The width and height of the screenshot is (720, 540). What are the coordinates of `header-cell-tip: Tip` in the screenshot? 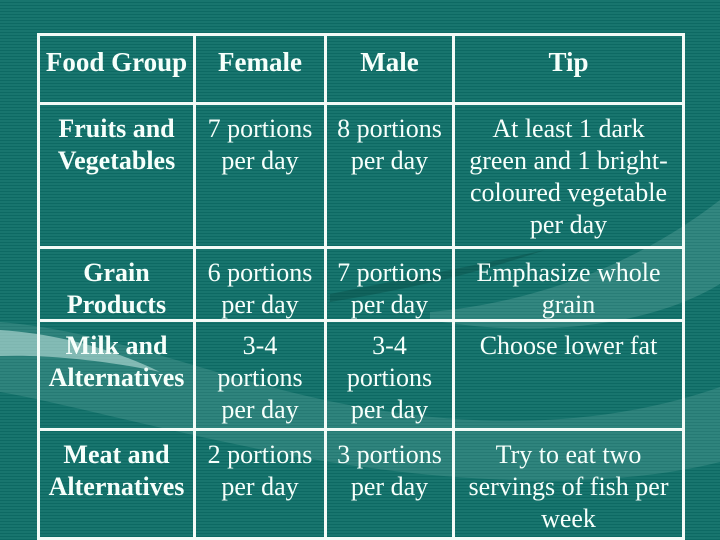 It's located at (568, 70).